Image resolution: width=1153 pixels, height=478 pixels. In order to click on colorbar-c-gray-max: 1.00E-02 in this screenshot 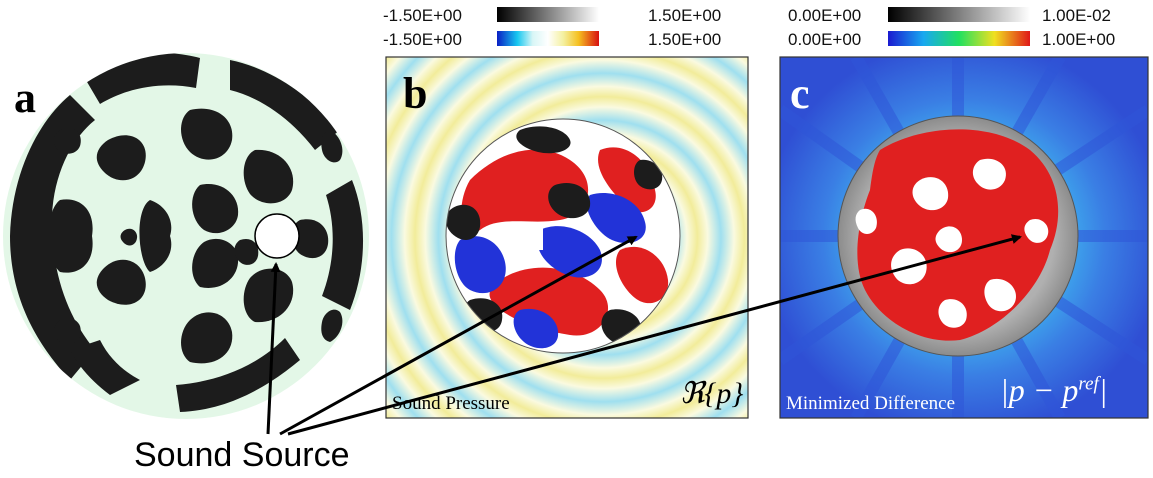, I will do `click(1076, 15)`.